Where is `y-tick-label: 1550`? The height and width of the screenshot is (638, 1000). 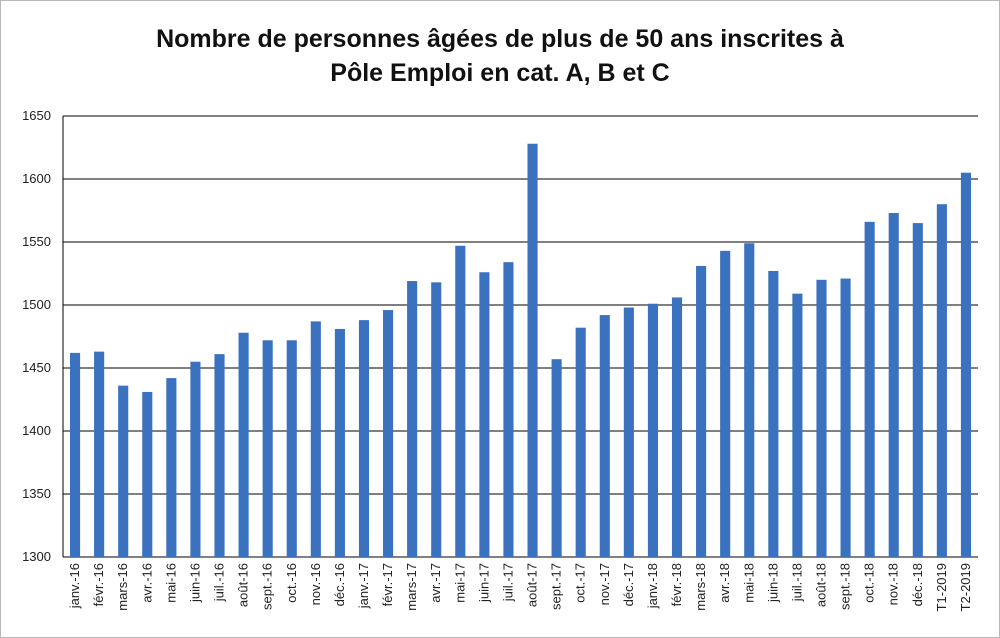
y-tick-label: 1550 is located at coordinates (36, 241).